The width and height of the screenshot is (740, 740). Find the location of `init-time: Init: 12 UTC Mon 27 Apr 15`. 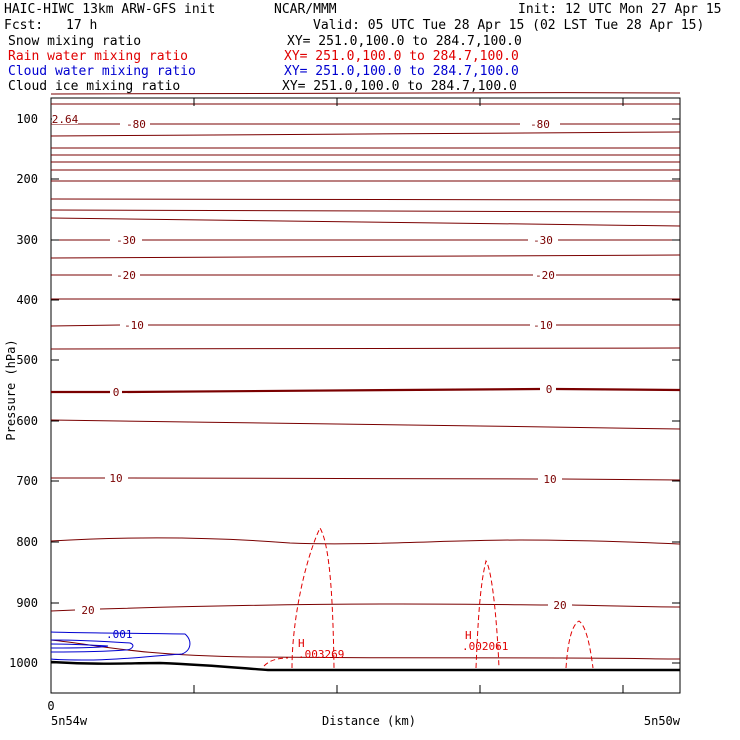

init-time: Init: 12 UTC Mon 27 Apr 15 is located at coordinates (620, 9).